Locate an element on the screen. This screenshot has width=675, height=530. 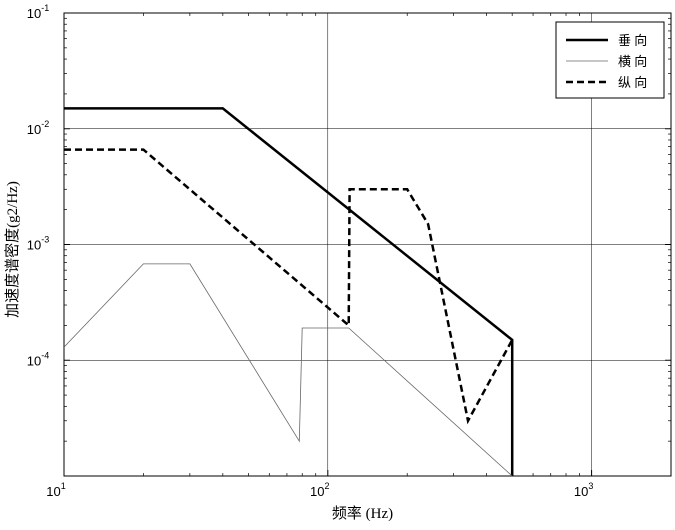
y-tick-label: 10⁻² is located at coordinates (38, 128).